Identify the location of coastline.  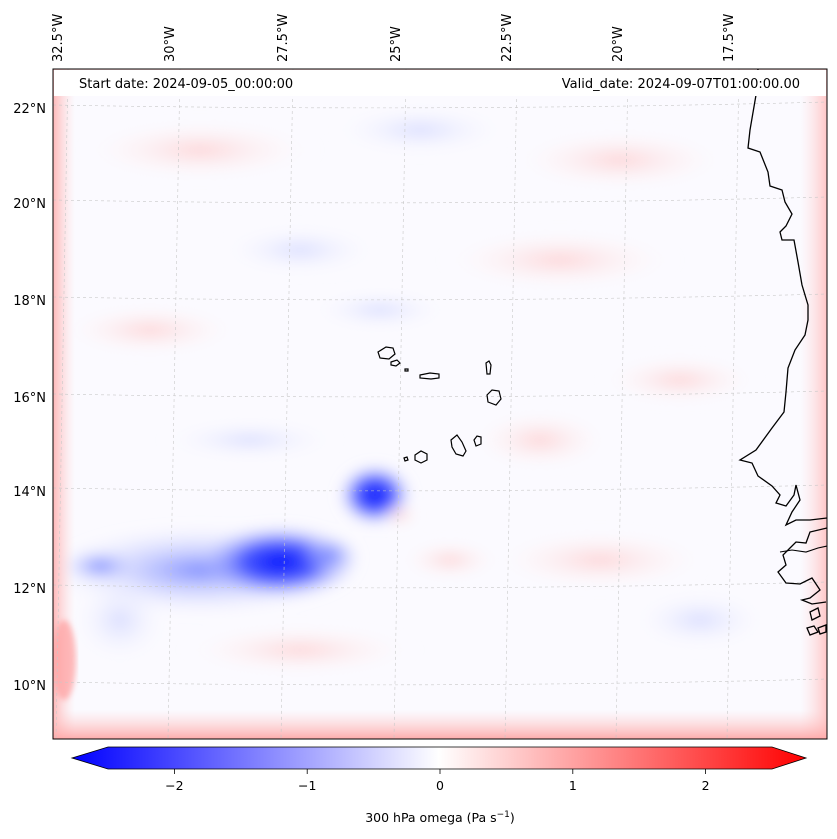
(782, 352).